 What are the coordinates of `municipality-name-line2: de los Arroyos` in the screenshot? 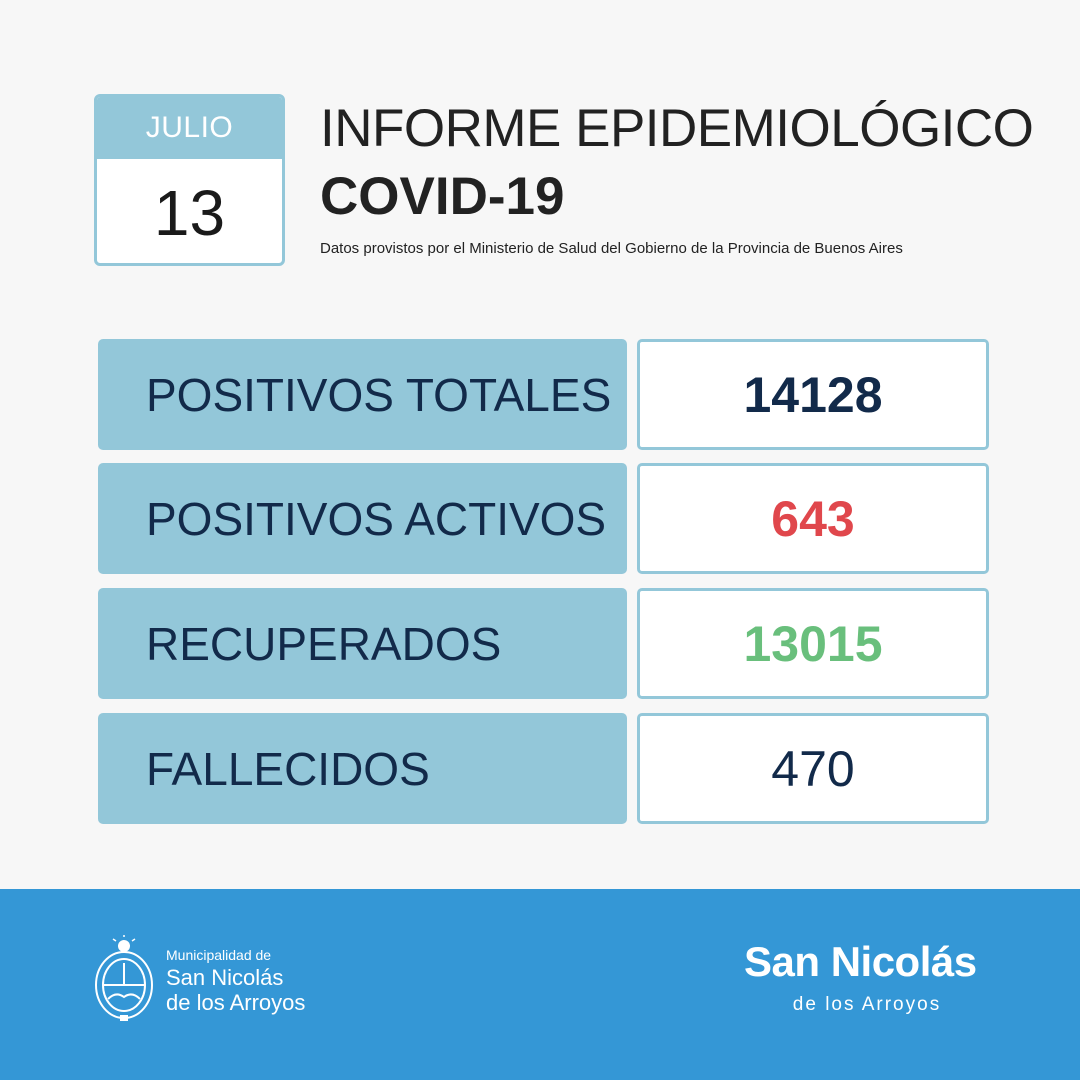 It's located at (236, 1002).